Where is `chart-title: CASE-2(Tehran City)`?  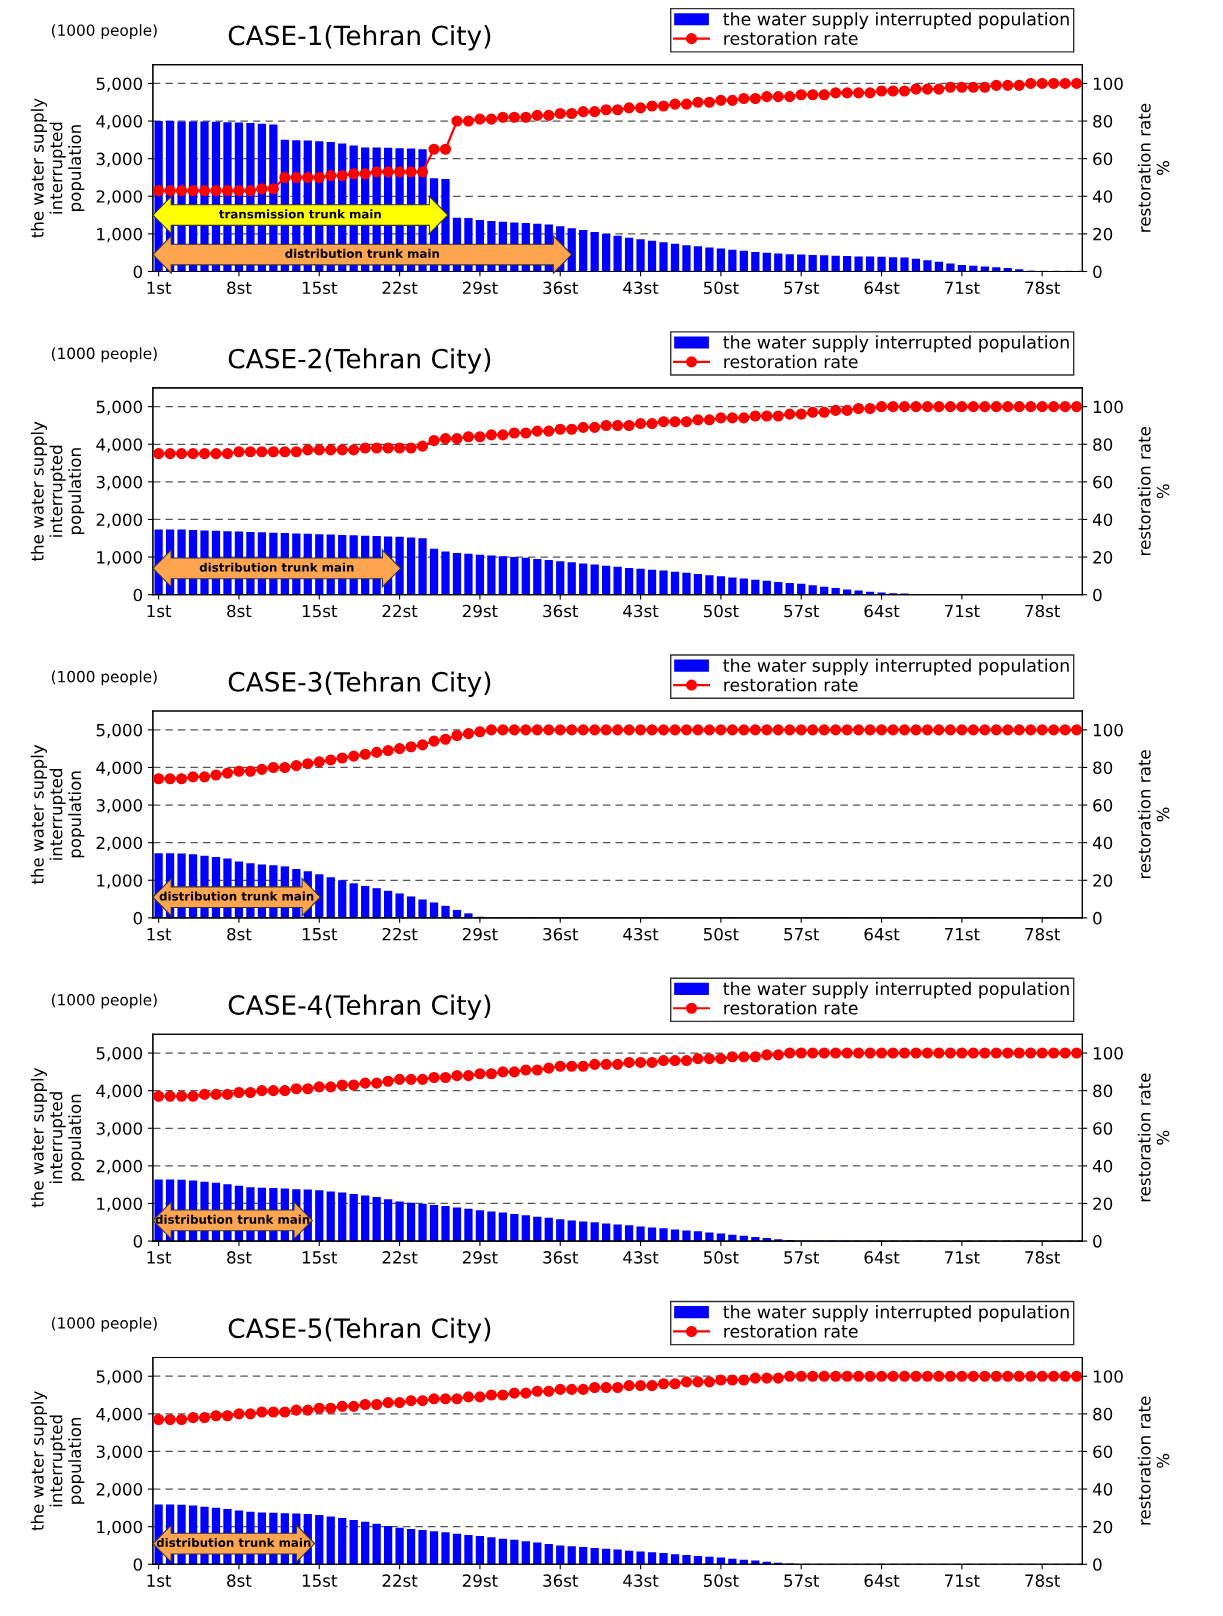
chart-title: CASE-2(Tehran City) is located at coordinates (359, 361).